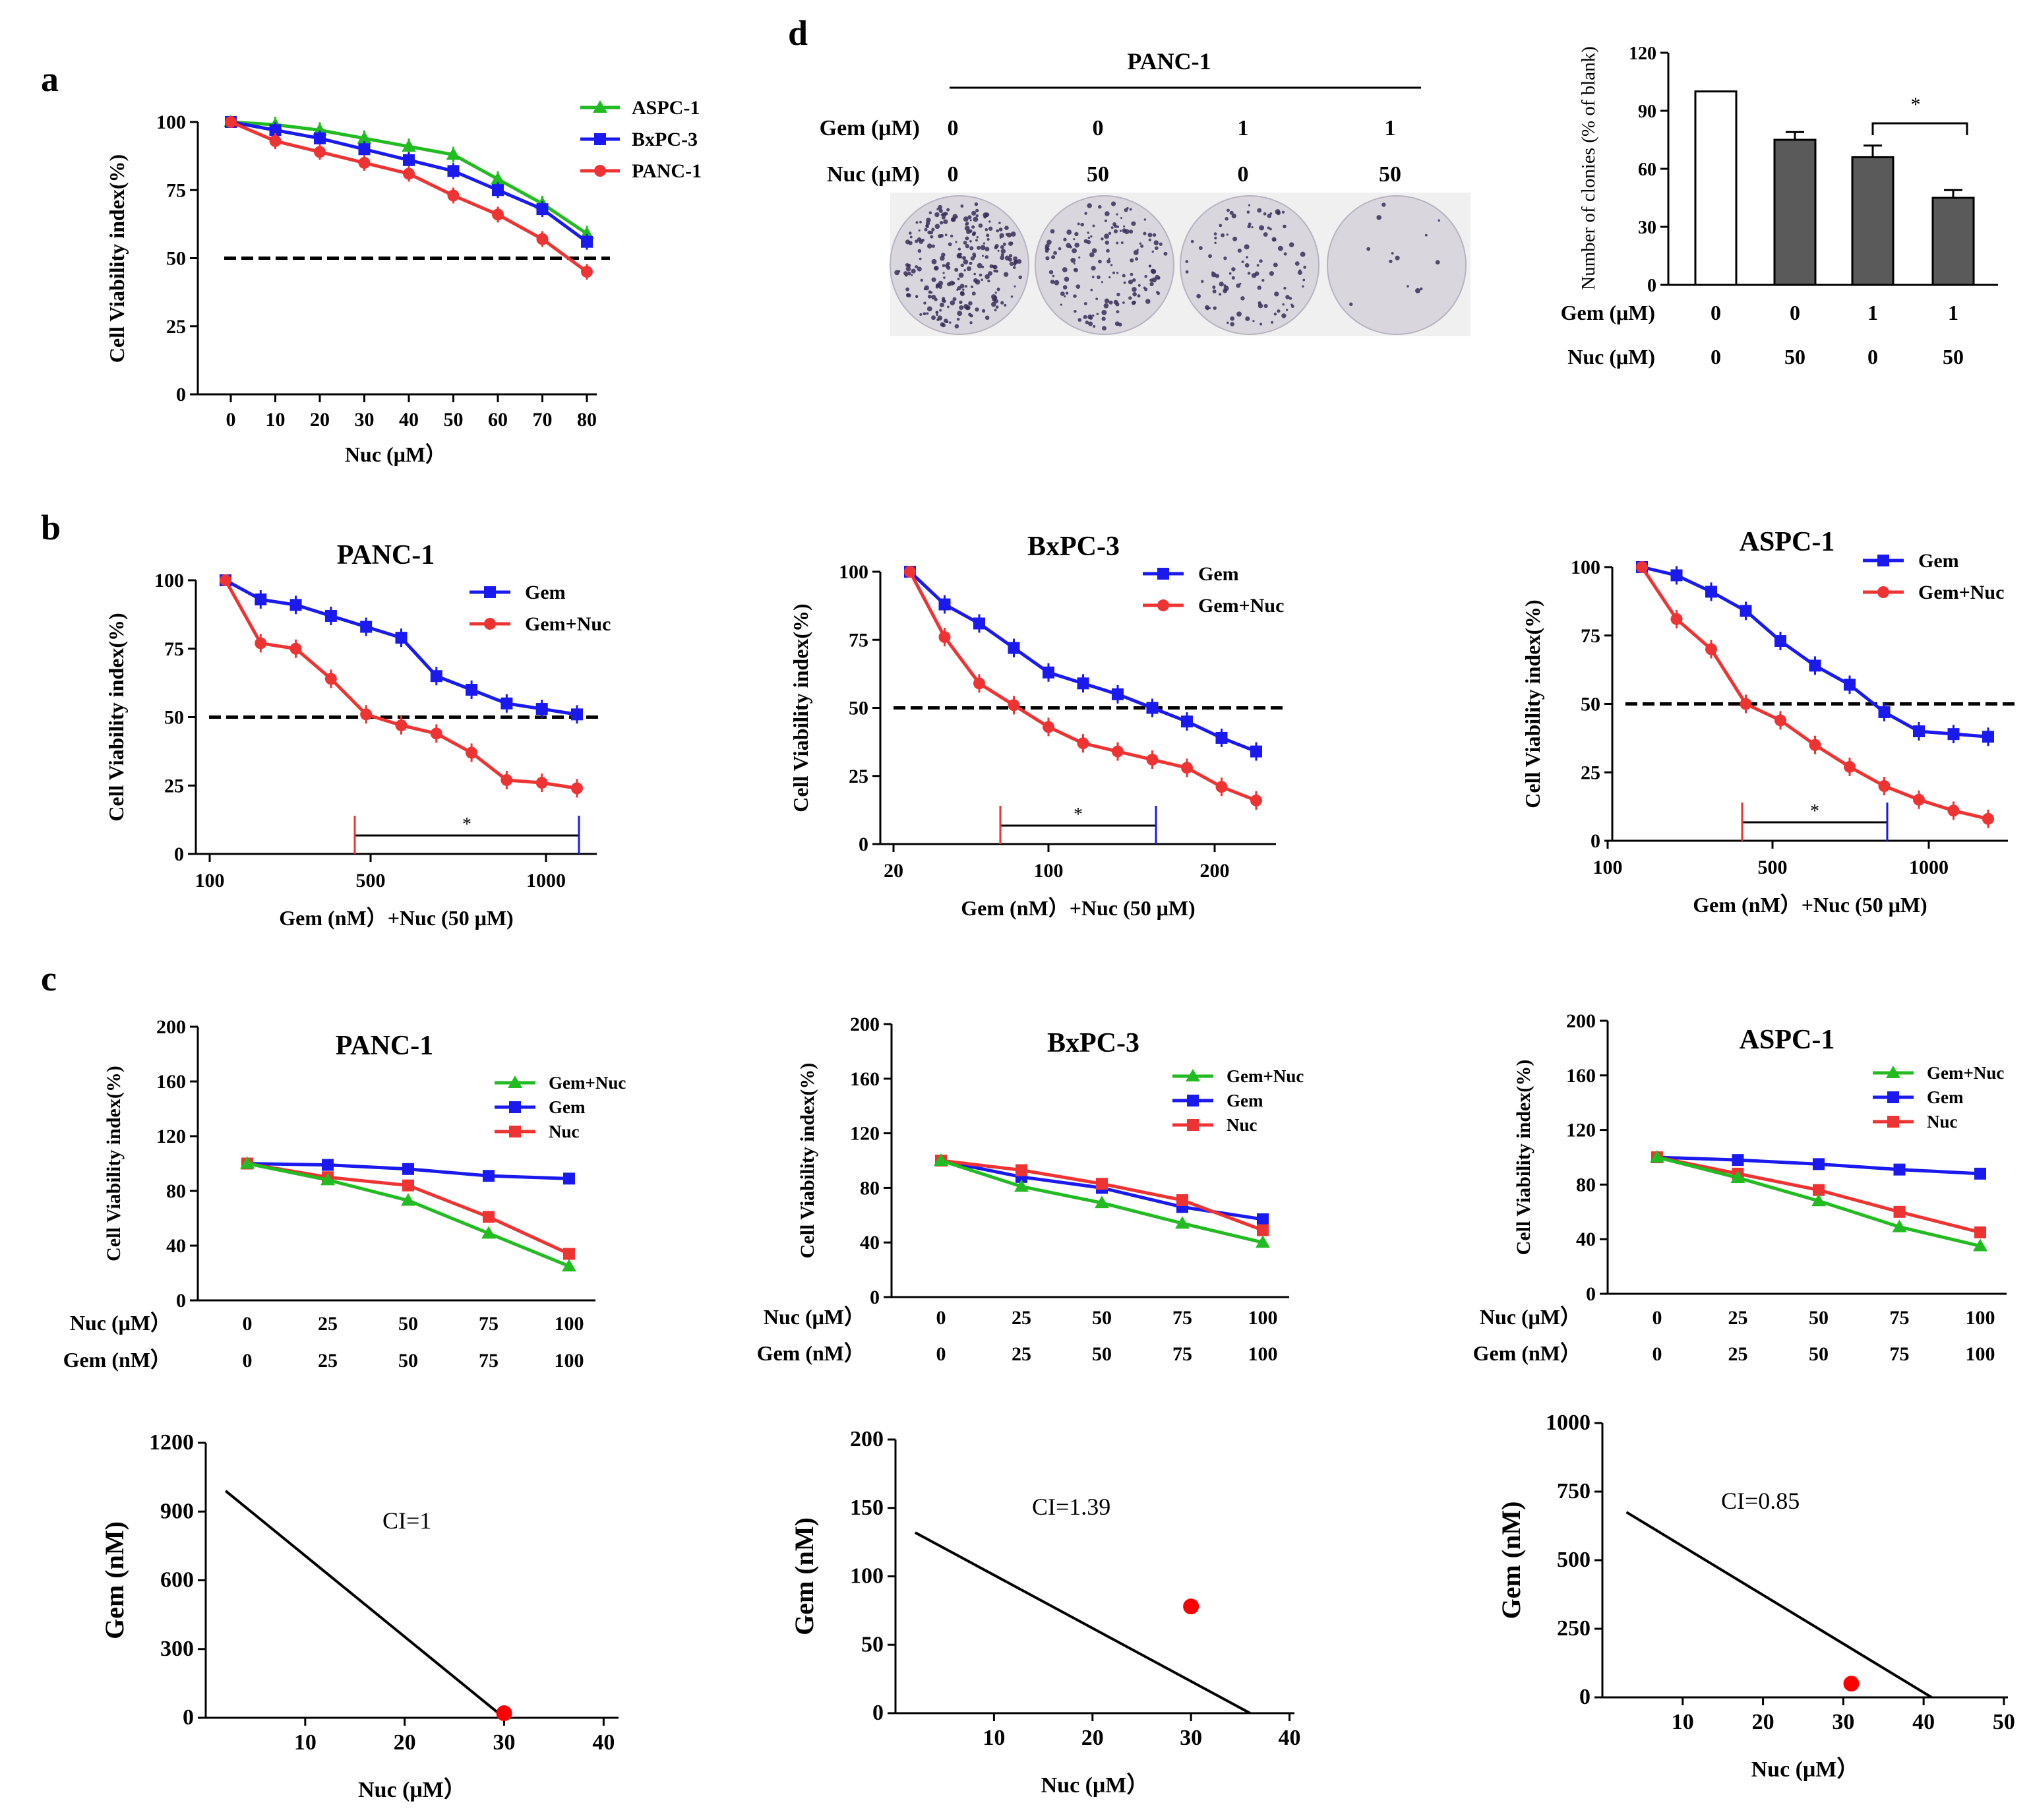 The image size is (2031, 1820). Describe the element at coordinates (1102, 1318) in the screenshot. I see `nuc-dose-label: 50` at that location.